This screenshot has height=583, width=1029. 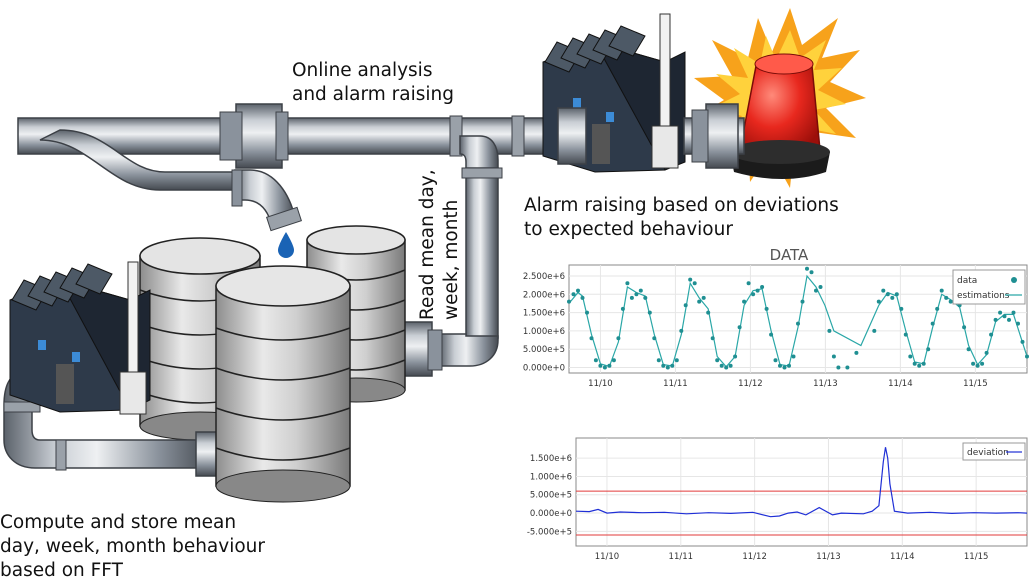 I want to click on chart-title: DATA, so click(x=789, y=255).